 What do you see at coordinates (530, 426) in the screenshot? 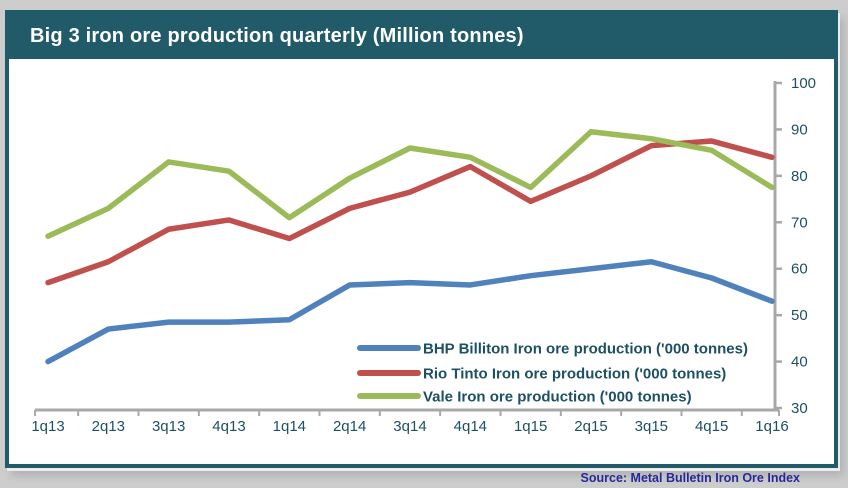
I see `x-tick-label: 1q15` at bounding box center [530, 426].